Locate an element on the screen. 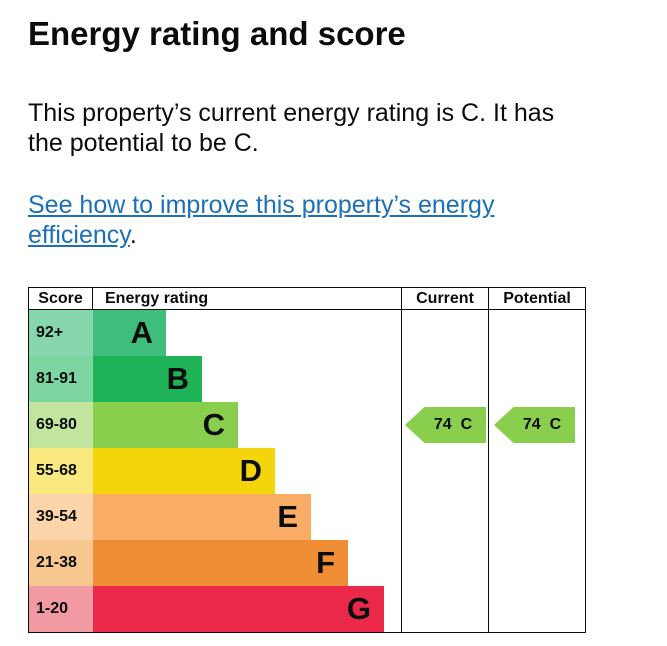  band-row-c: 69-80 C is located at coordinates (215, 425).